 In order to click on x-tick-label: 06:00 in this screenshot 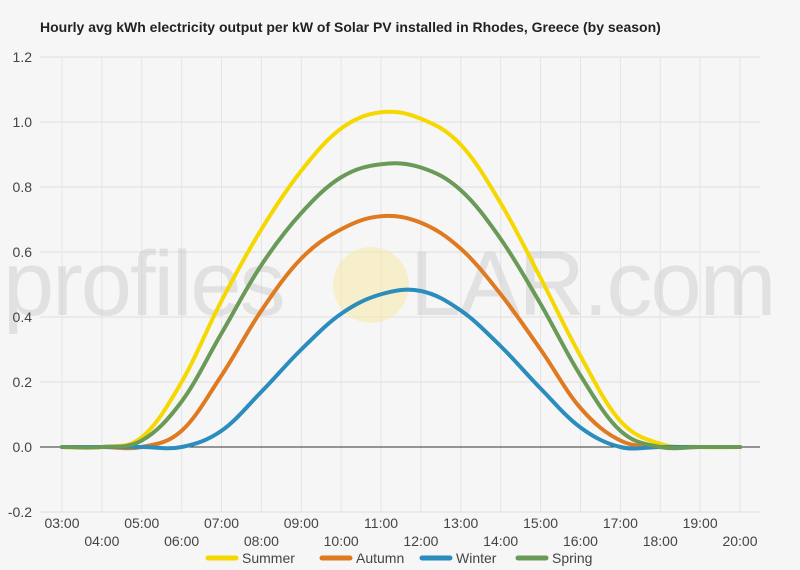, I will do `click(181, 541)`.